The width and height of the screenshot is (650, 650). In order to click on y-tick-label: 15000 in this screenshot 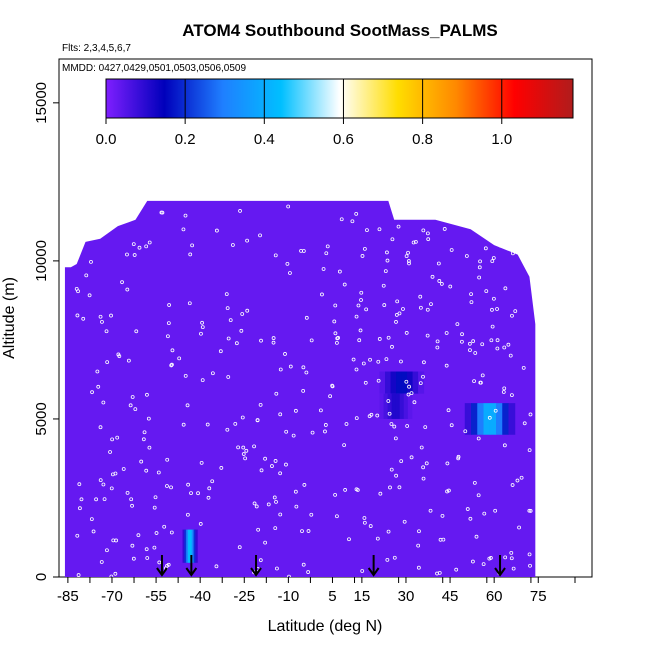, I will do `click(41, 103)`.